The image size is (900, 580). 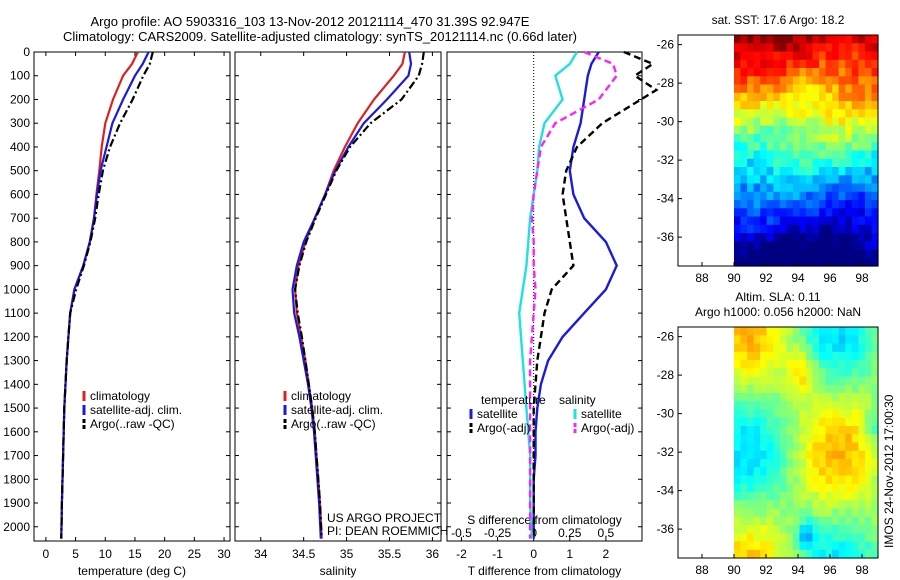 I want to click on x-axis-label: salinity, so click(x=338, y=571).